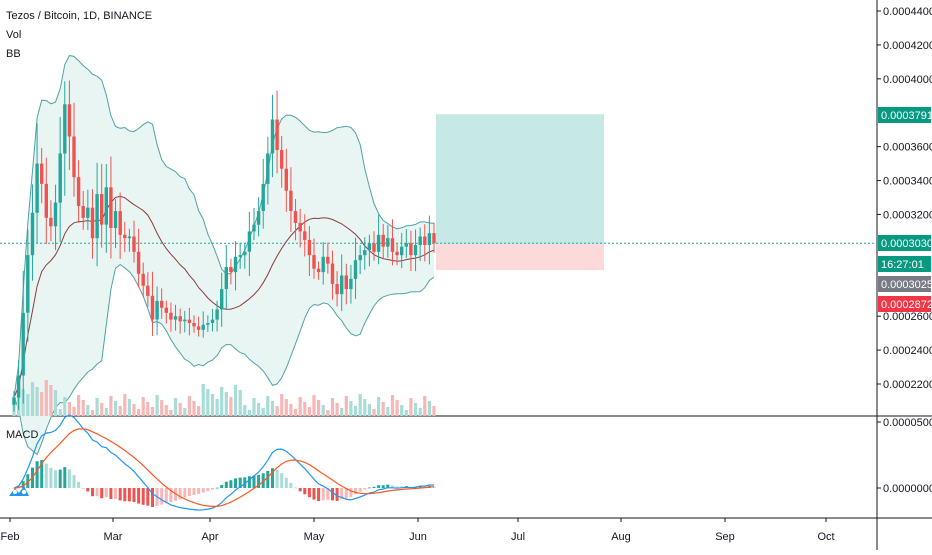 This screenshot has height=555, width=932. What do you see at coordinates (520, 257) in the screenshot?
I see `stop-zone` at bounding box center [520, 257].